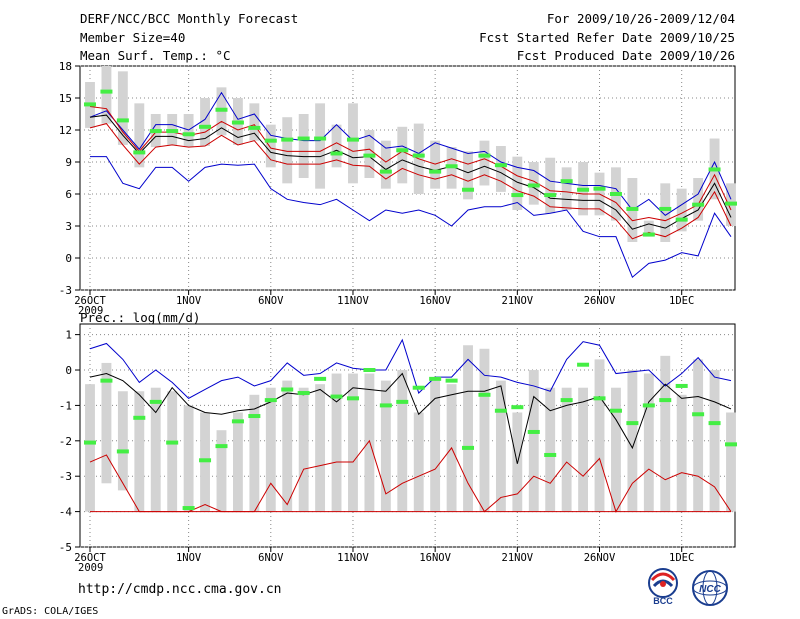  What do you see at coordinates (133, 37) in the screenshot?
I see `member-size-label: Member Size=40` at bounding box center [133, 37].